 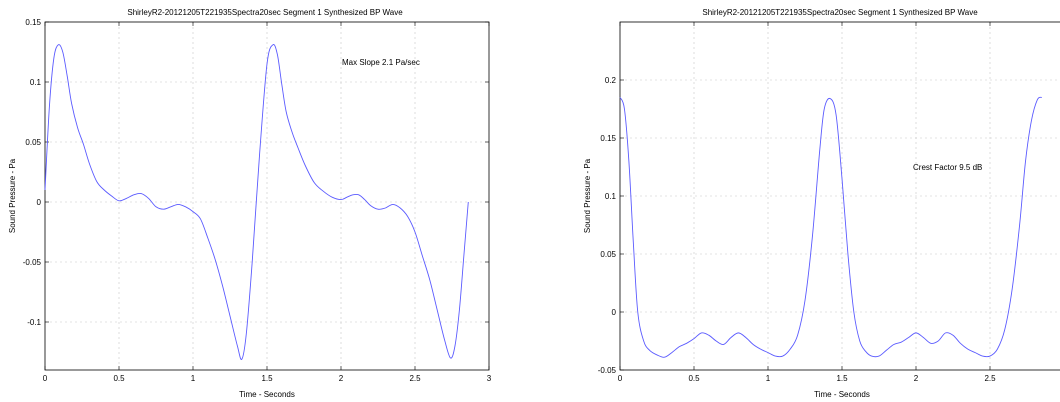 What do you see at coordinates (381, 62) in the screenshot?
I see `annotation-text: Max Slope 2.1 Pa/sec` at bounding box center [381, 62].